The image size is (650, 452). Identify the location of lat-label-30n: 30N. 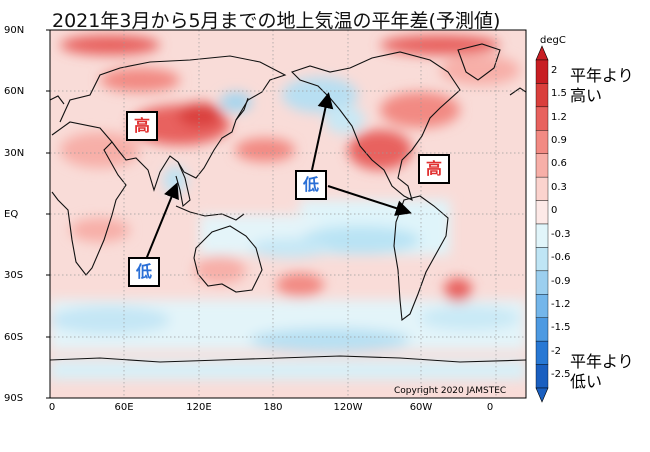
(14, 153).